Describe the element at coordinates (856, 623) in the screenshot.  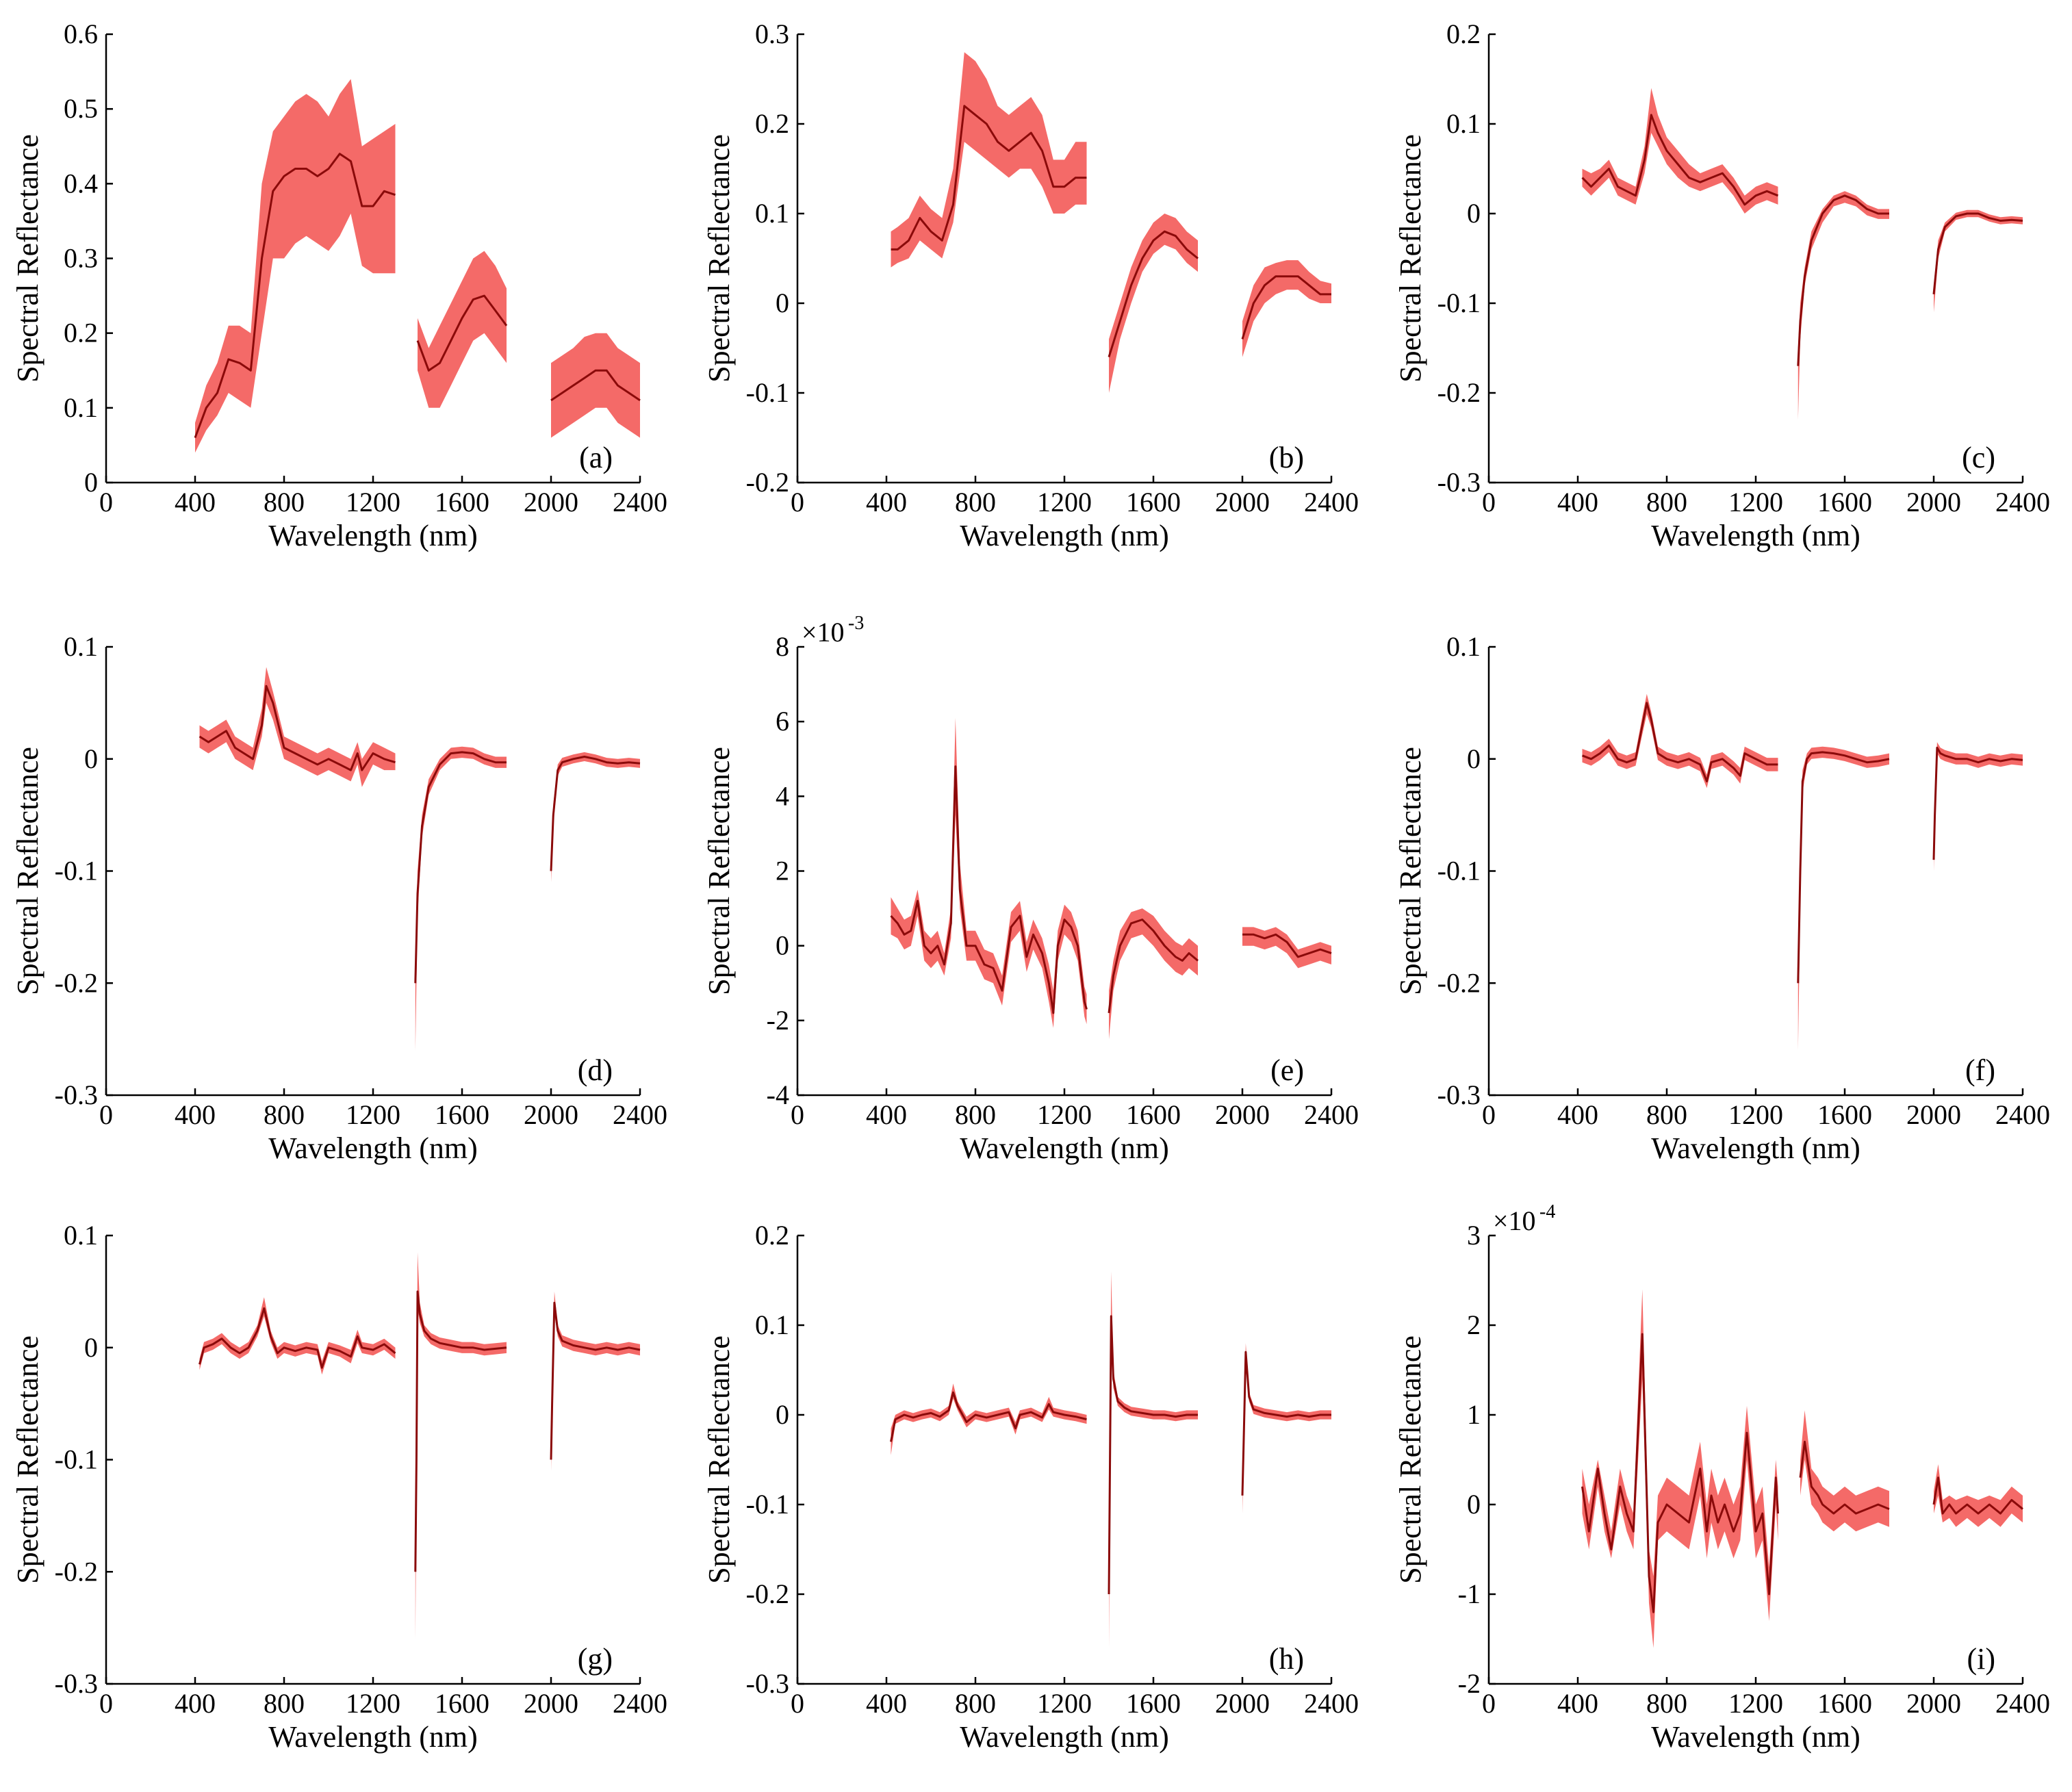
I see `y-axis-exponent-power: -3` at that location.